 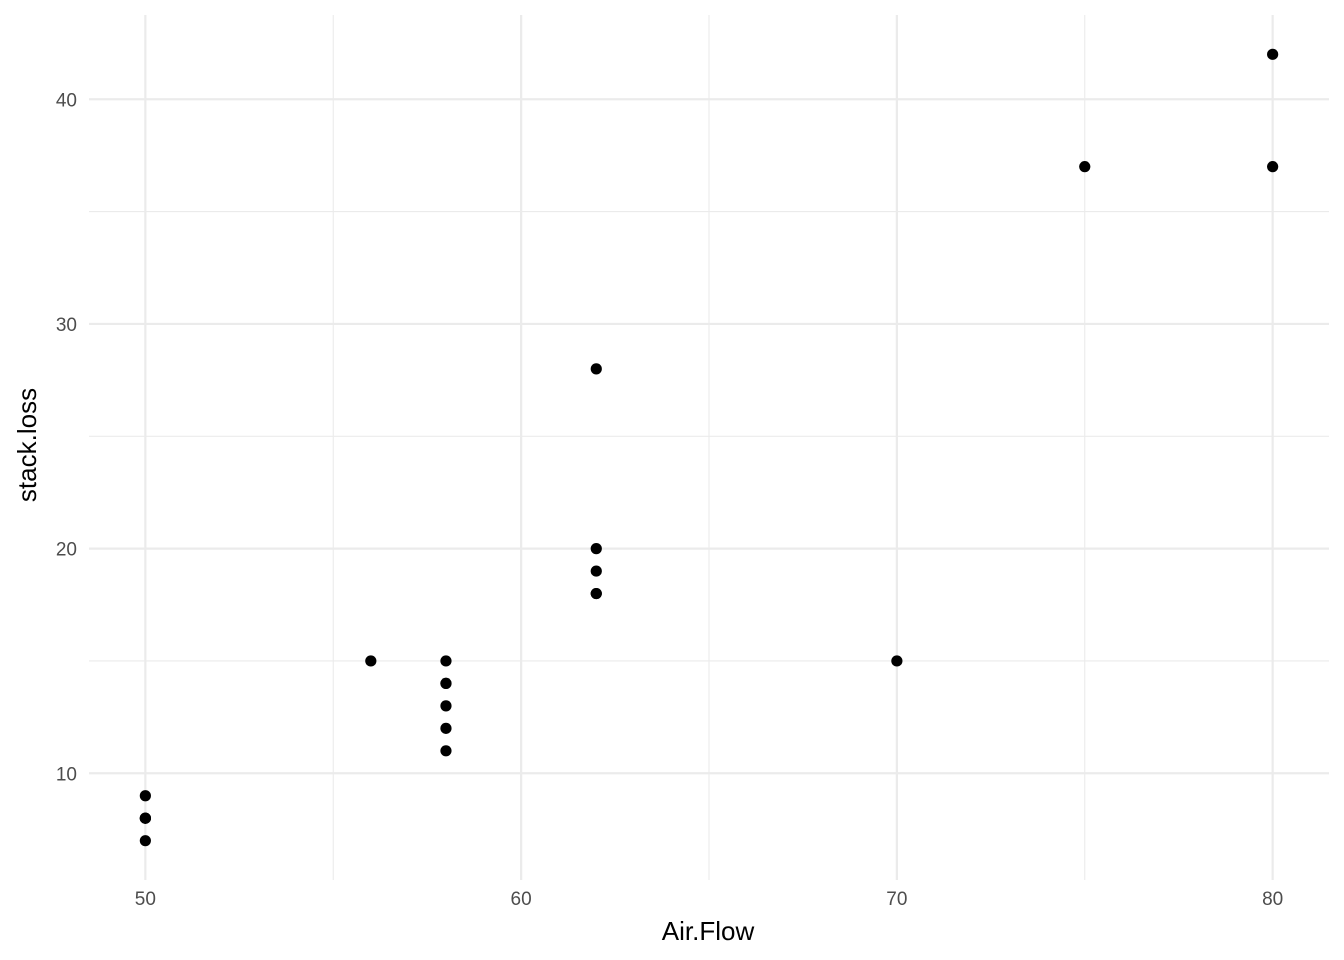 What do you see at coordinates (66, 550) in the screenshot?
I see `y-tick-label: 20` at bounding box center [66, 550].